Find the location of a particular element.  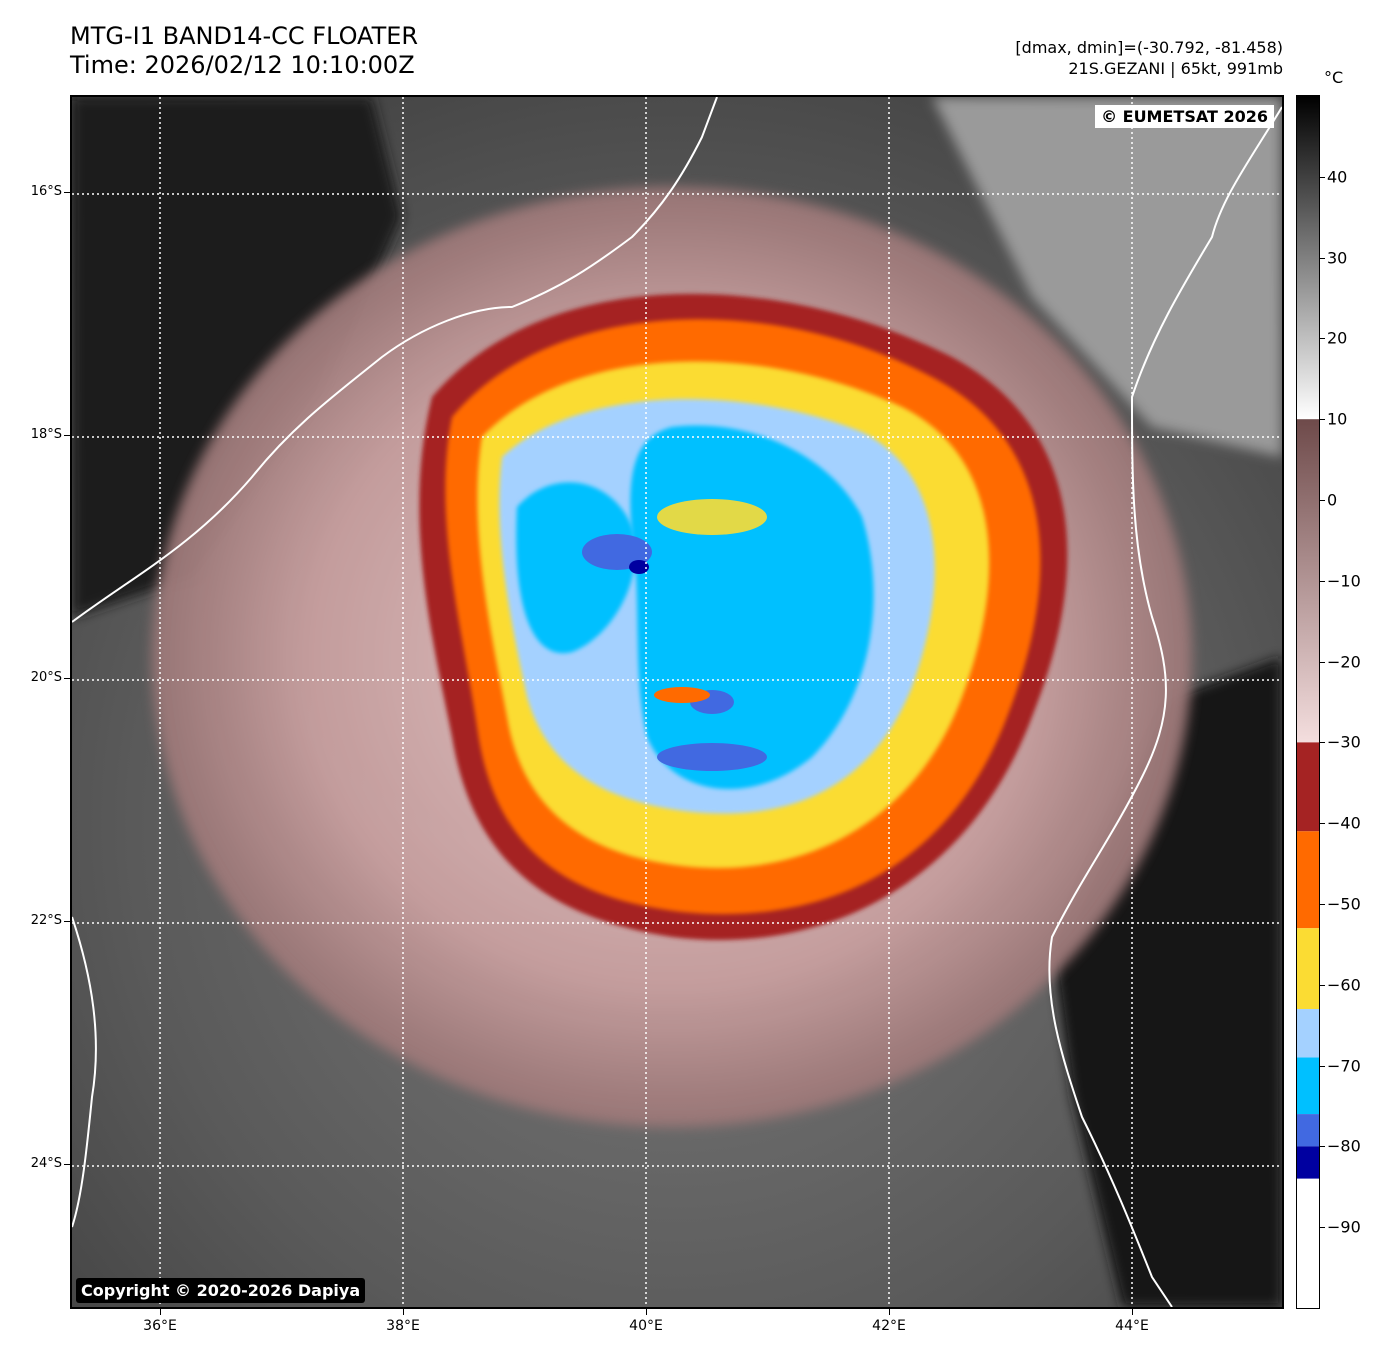

inner-yellow-streak is located at coordinates (712, 517).